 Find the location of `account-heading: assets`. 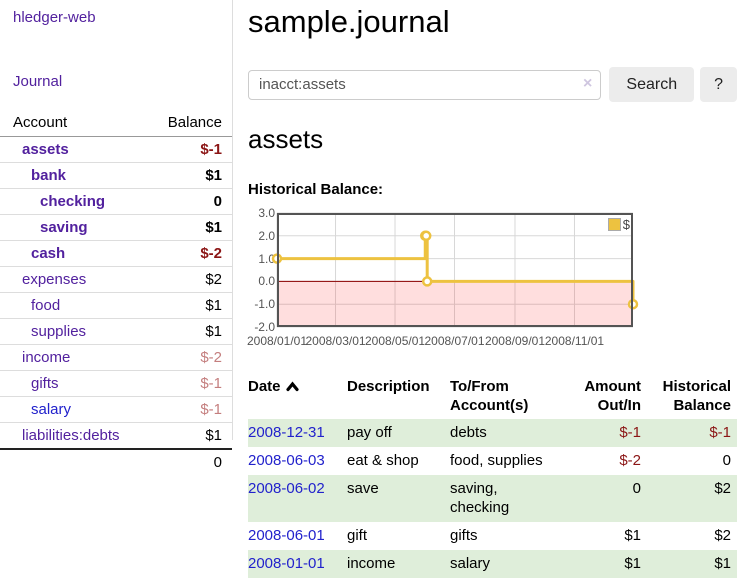

account-heading: assets is located at coordinates (286, 139).